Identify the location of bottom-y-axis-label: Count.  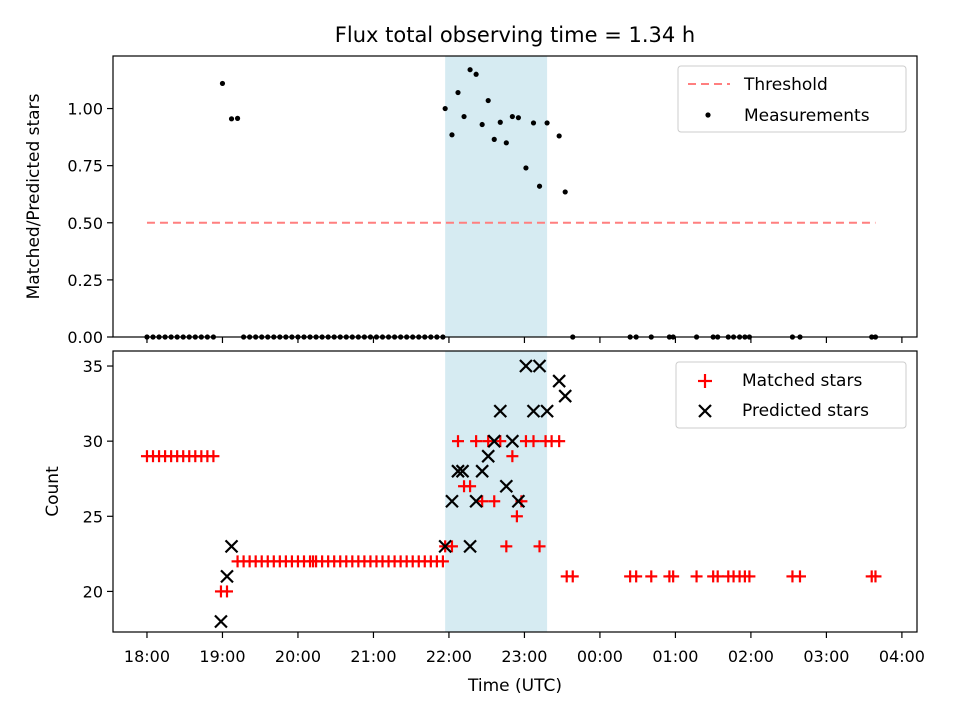
(53, 491).